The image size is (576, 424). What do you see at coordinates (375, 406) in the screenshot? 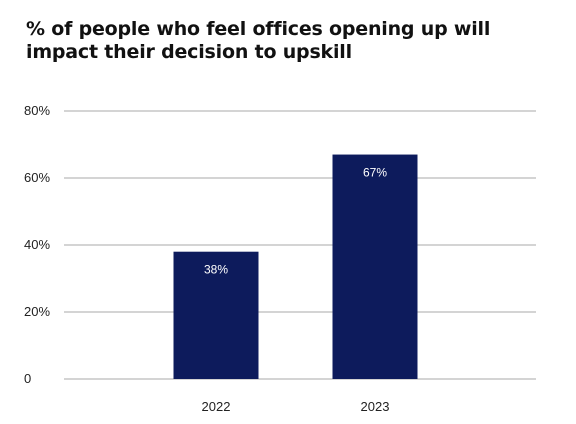
I see `x-tick-label-2023: 2023` at bounding box center [375, 406].